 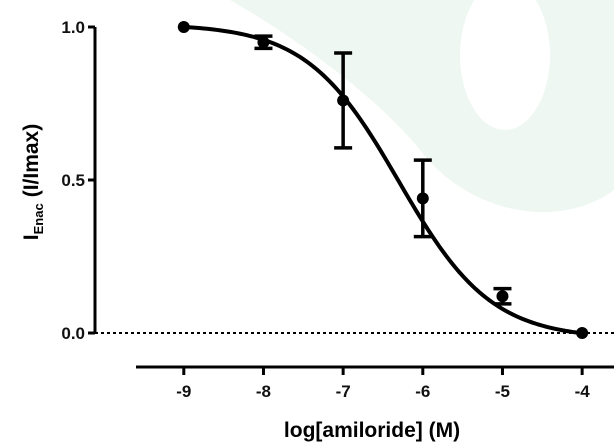 What do you see at coordinates (31, 161) in the screenshot?
I see `y-axis-title-unit: (I/Imax)` at bounding box center [31, 161].